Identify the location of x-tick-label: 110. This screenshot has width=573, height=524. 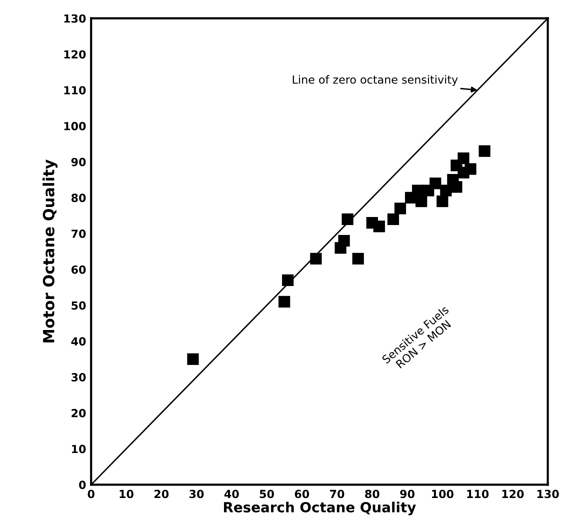
(478, 494).